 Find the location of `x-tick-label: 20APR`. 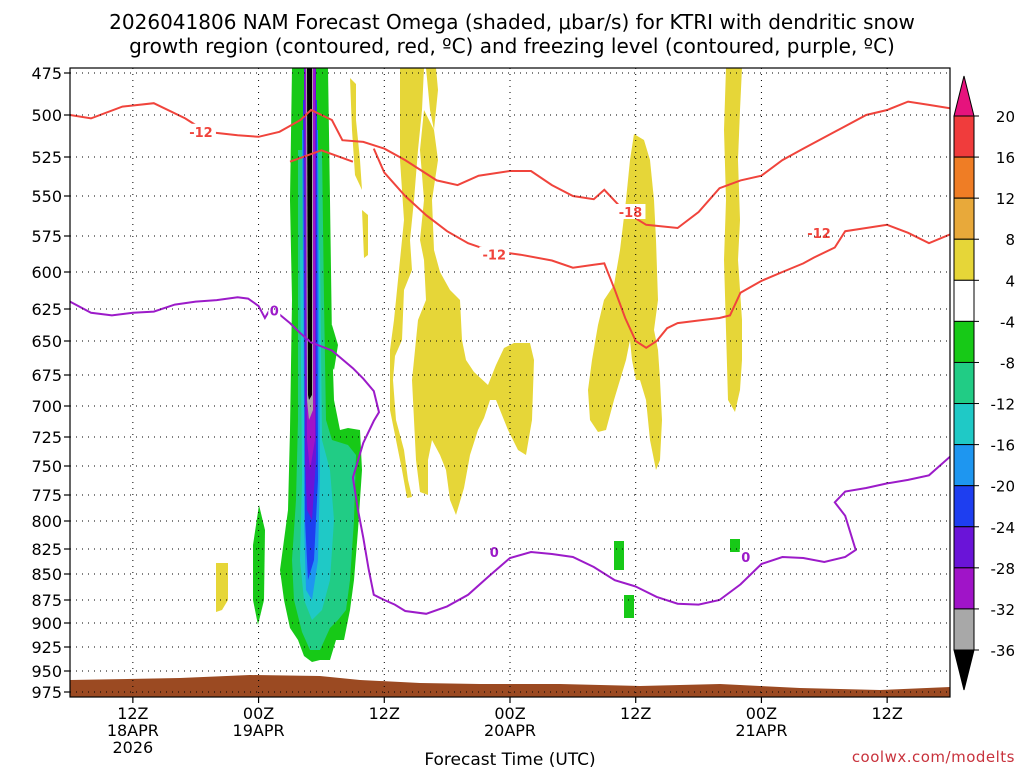

x-tick-label: 20APR is located at coordinates (510, 730).